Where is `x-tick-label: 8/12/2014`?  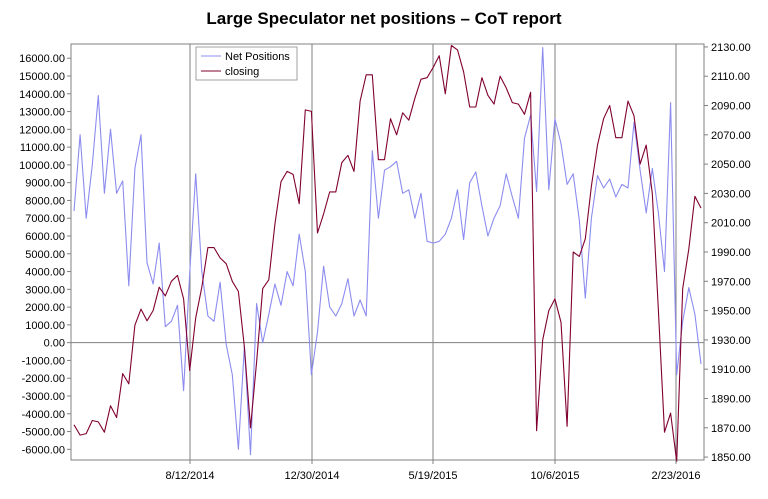
x-tick-label: 8/12/2014 is located at coordinates (190, 476).